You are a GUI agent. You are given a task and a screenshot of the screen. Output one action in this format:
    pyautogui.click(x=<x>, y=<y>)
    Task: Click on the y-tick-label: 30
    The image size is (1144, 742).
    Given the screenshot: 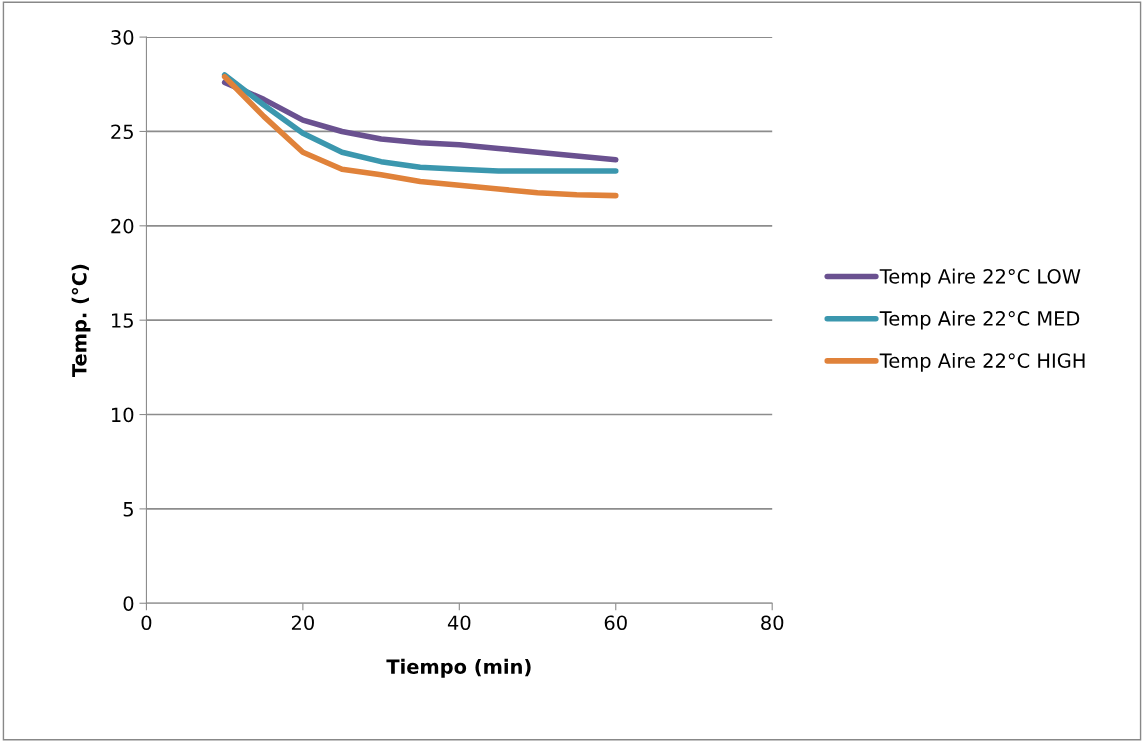 What is the action you would take?
    pyautogui.click(x=122, y=37)
    